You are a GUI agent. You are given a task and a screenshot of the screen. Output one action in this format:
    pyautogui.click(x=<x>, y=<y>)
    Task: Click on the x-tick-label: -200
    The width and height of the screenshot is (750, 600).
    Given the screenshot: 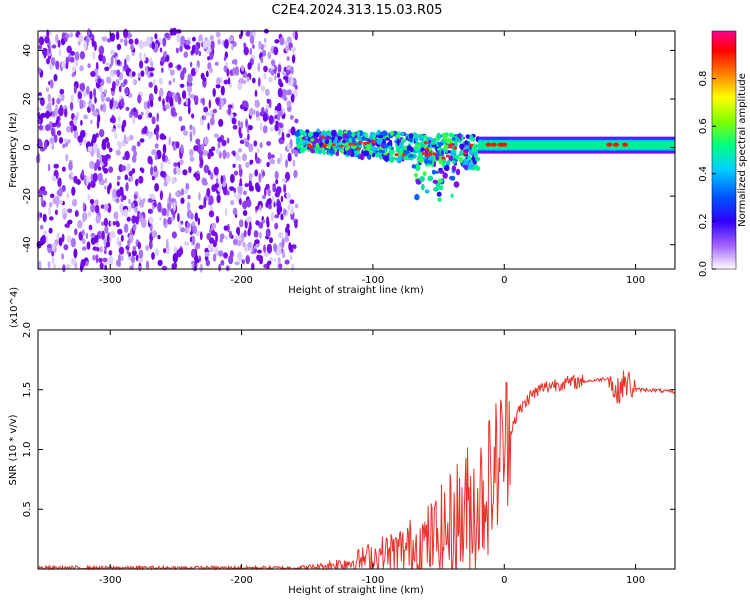 What is the action you would take?
    pyautogui.click(x=241, y=580)
    